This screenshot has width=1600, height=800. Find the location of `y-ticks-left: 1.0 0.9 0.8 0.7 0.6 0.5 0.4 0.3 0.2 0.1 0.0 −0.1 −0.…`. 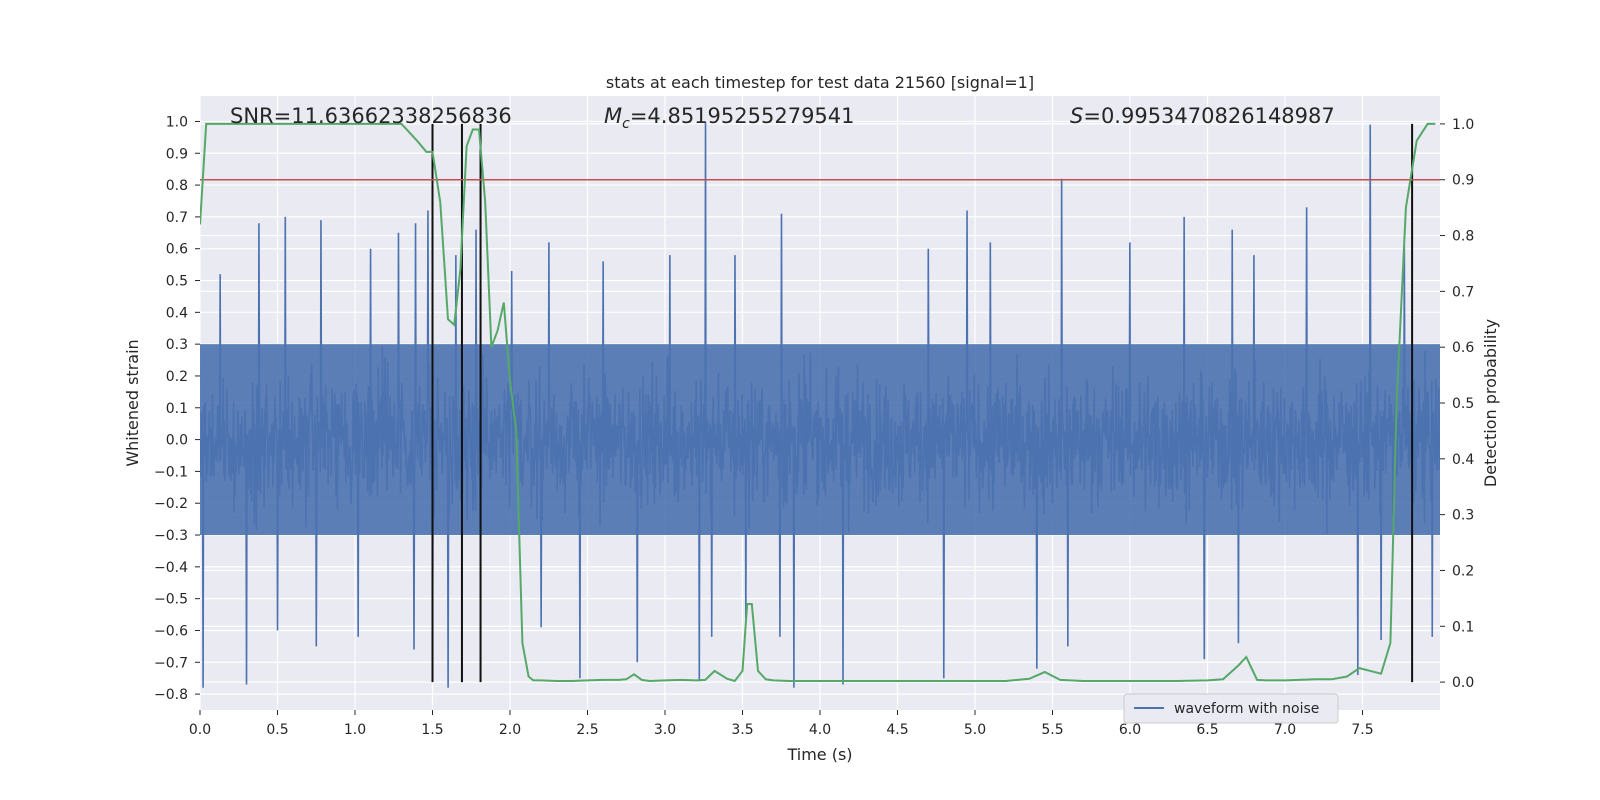

y-ticks-left: 1.0 0.9 0.8 0.7 0.6 0.5 0.4 0.3 0.2 0.1 0.0 −0.1 −0.… is located at coordinates (177, 408).